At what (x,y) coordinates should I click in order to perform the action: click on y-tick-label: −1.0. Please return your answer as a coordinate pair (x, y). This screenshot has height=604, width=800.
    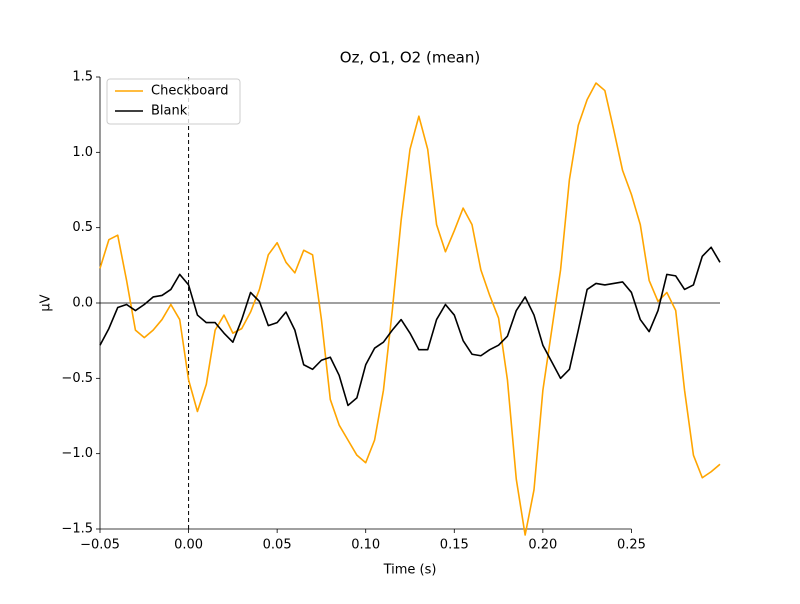
    Looking at the image, I should click on (77, 453).